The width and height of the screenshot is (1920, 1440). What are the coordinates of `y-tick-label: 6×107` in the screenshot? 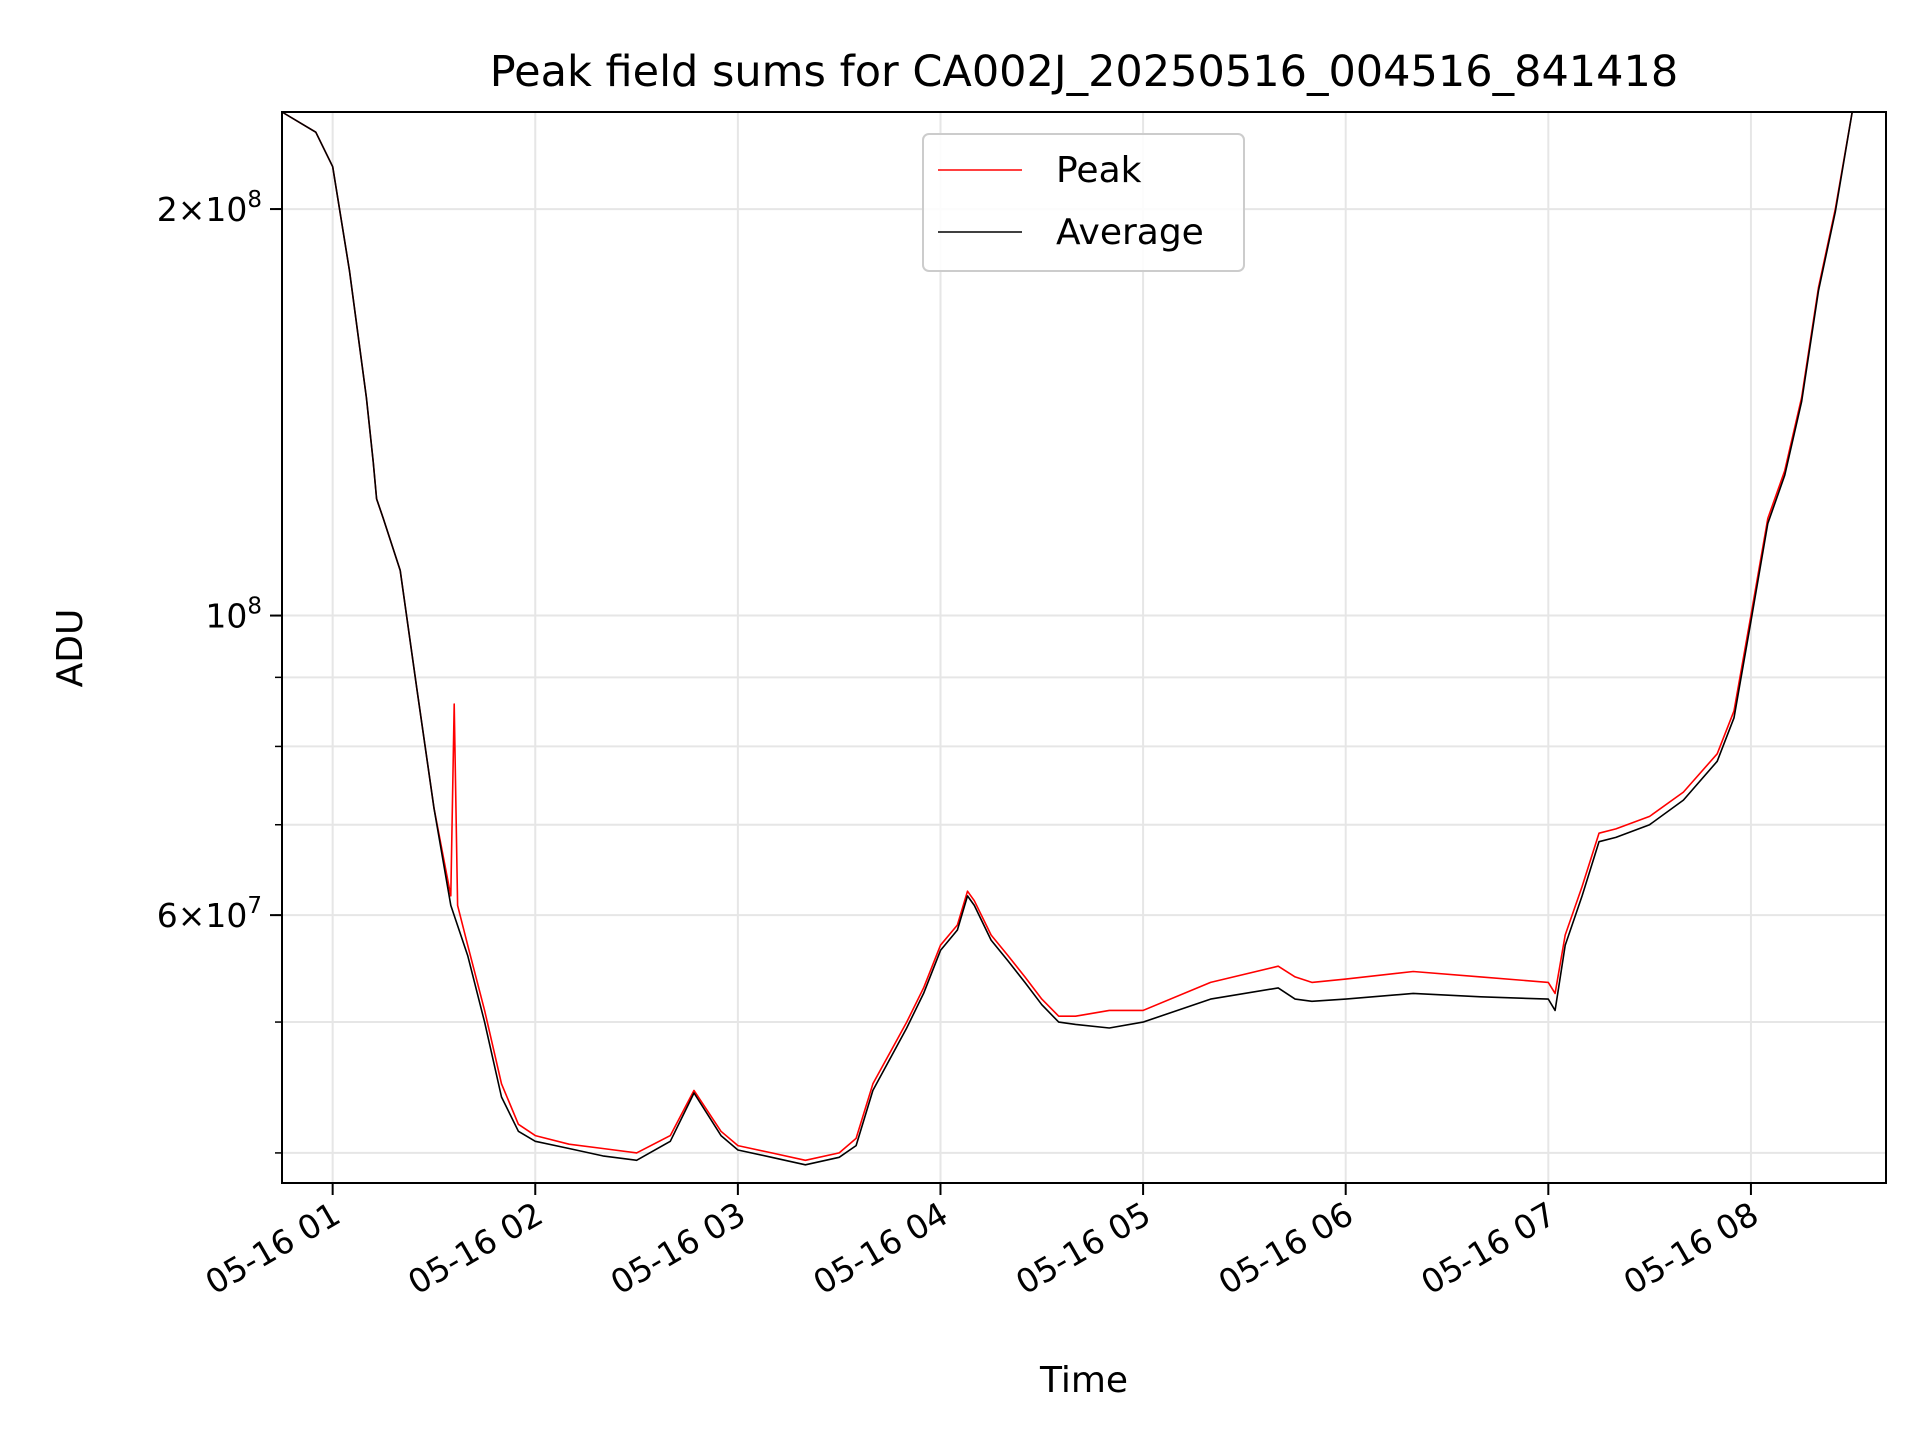 It's located at (209, 914).